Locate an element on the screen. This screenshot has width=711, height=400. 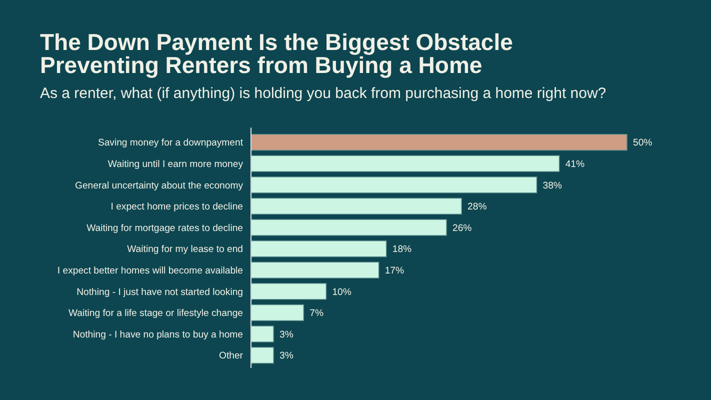
data-label: 38% is located at coordinates (552, 186).